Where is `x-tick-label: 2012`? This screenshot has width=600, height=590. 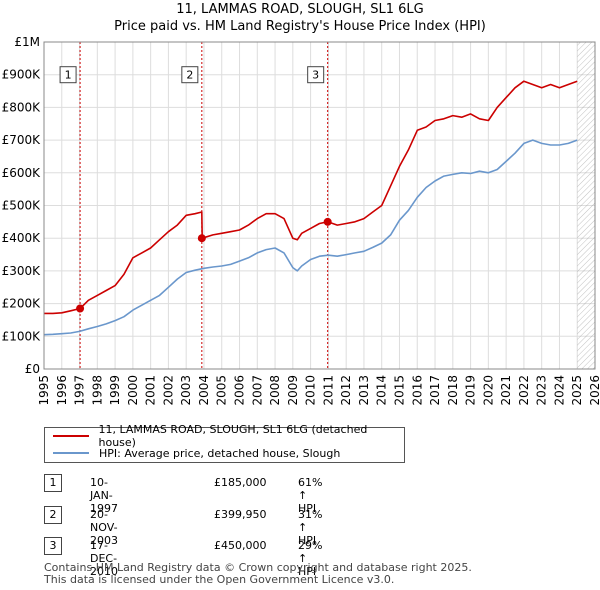
x-tick-label: 2012 is located at coordinates (346, 390).